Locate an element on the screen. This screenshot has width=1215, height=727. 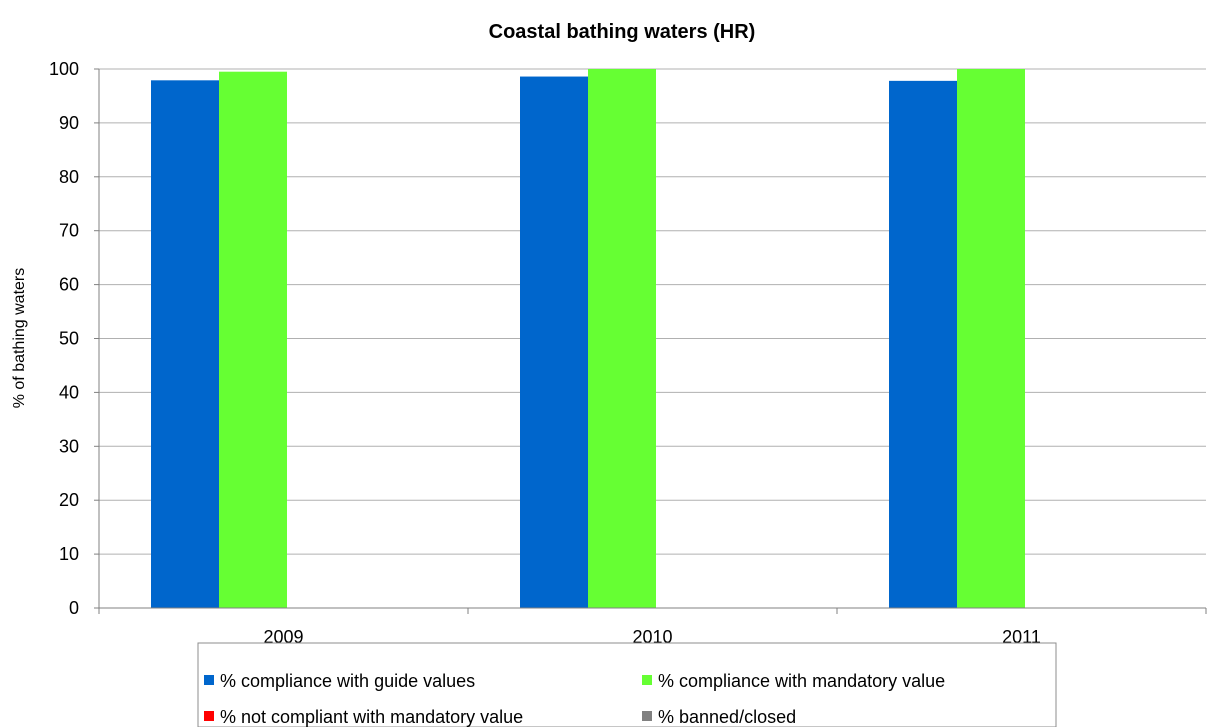
y-tick-label: 100 is located at coordinates (64, 69).